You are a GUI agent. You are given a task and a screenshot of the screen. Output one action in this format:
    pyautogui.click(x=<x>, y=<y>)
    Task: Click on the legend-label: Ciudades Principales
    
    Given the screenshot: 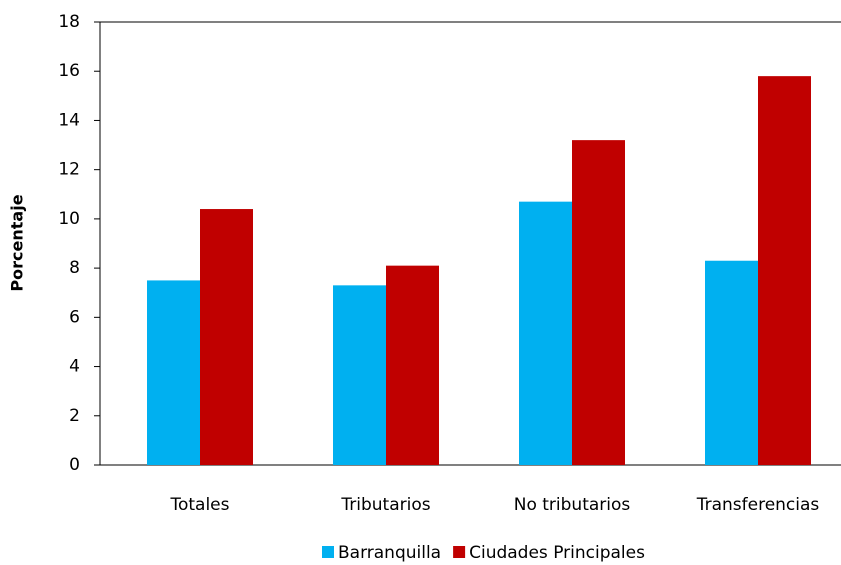 What is the action you would take?
    pyautogui.click(x=557, y=553)
    